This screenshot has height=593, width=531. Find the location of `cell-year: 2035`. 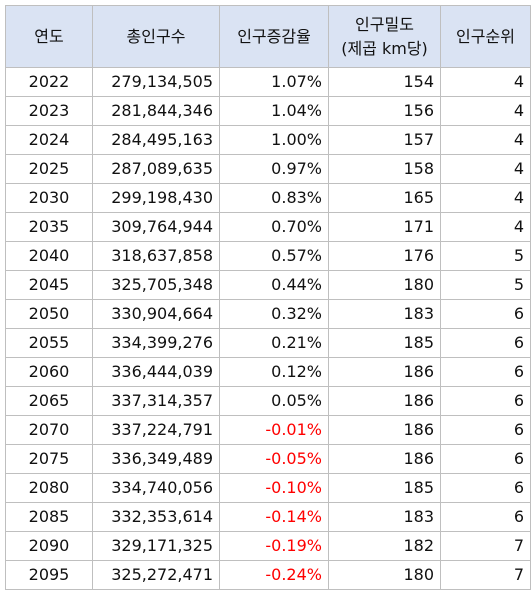

cell-year: 2035 is located at coordinates (49, 227).